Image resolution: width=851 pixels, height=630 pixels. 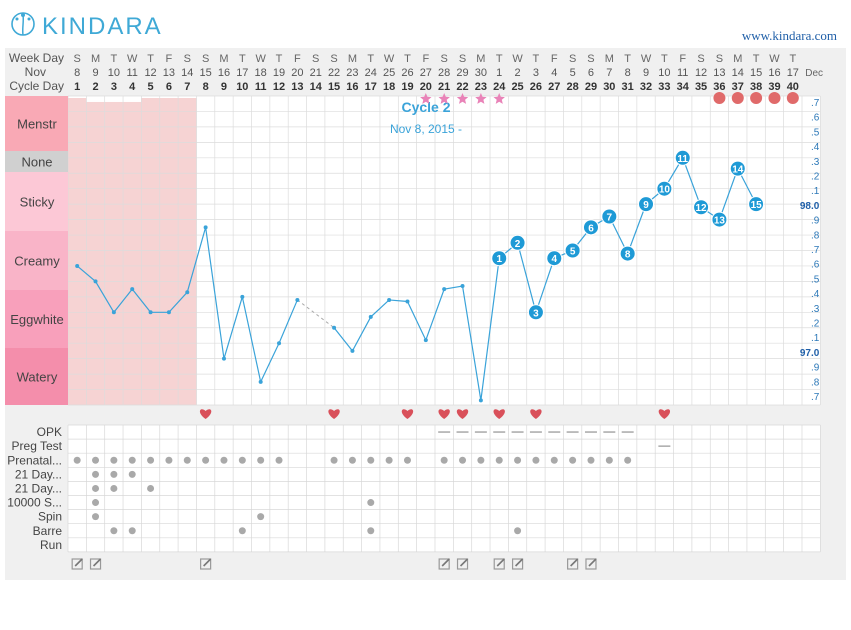 I want to click on point-number-label: 3, so click(x=536, y=313).